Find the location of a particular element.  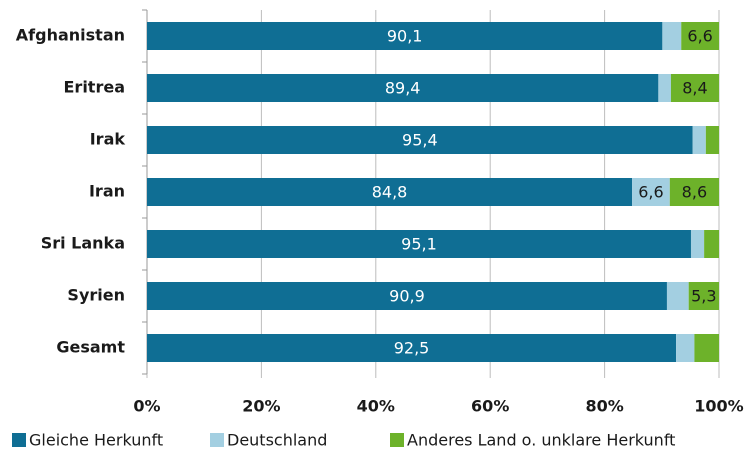

value-label: 92,5 is located at coordinates (412, 348).